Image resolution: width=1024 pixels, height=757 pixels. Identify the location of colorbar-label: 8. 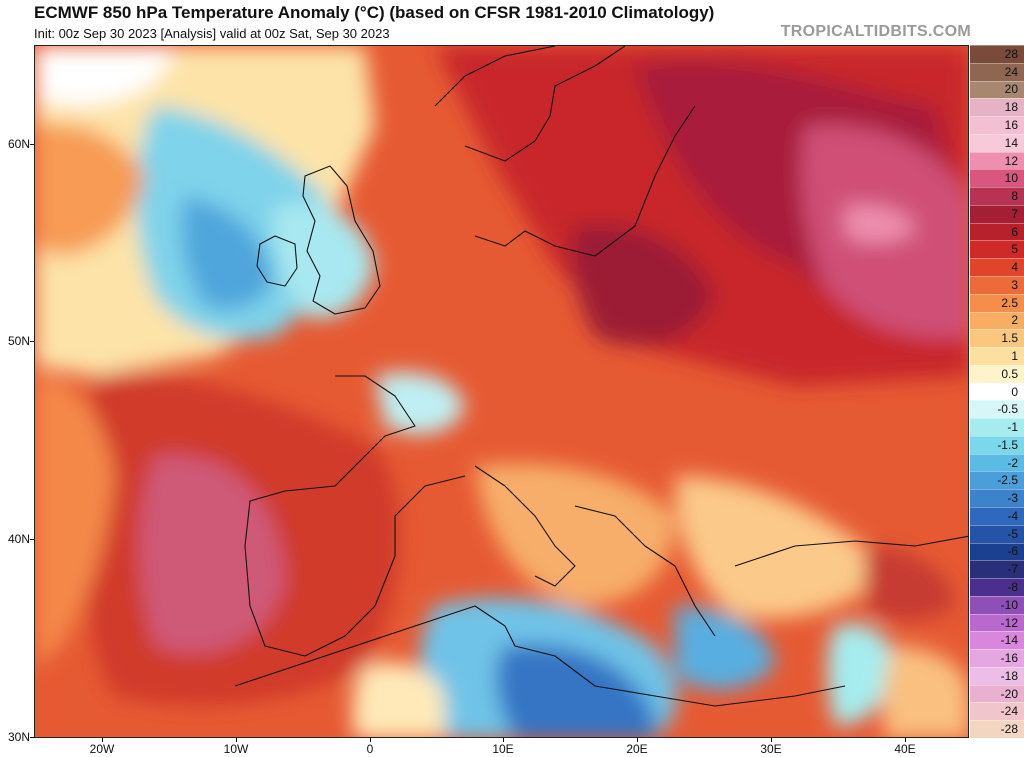
(1014, 196).